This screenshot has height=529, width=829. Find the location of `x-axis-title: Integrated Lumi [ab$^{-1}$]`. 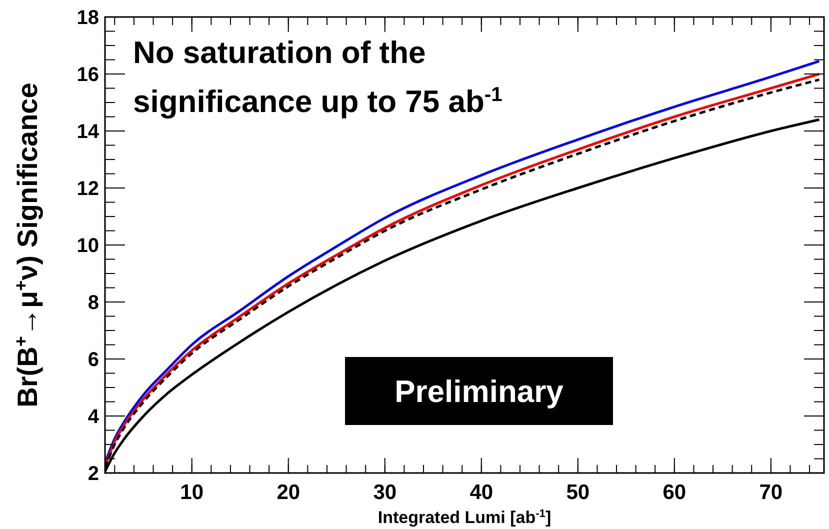

x-axis-title: Integrated Lumi [ab$^{-1}$] is located at coordinates (465, 517).